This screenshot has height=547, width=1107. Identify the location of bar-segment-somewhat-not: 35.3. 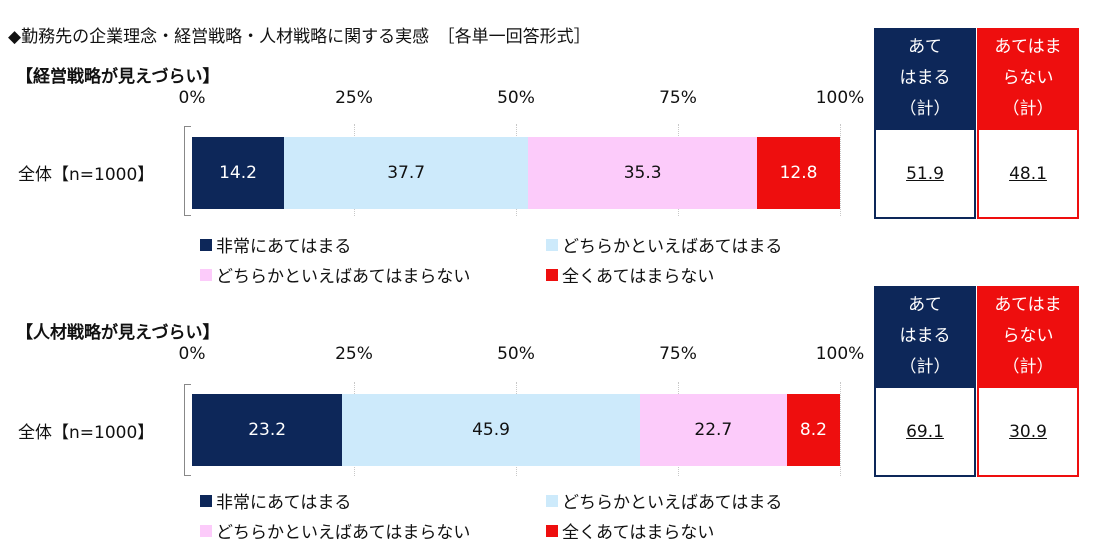
(643, 173).